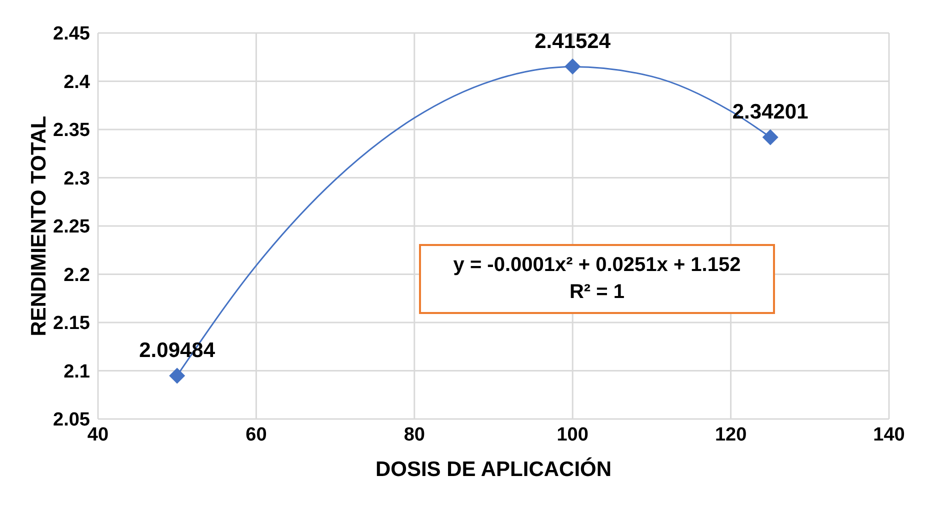 This screenshot has height=512, width=927. I want to click on y-tick-label: 2.4, so click(77, 82).